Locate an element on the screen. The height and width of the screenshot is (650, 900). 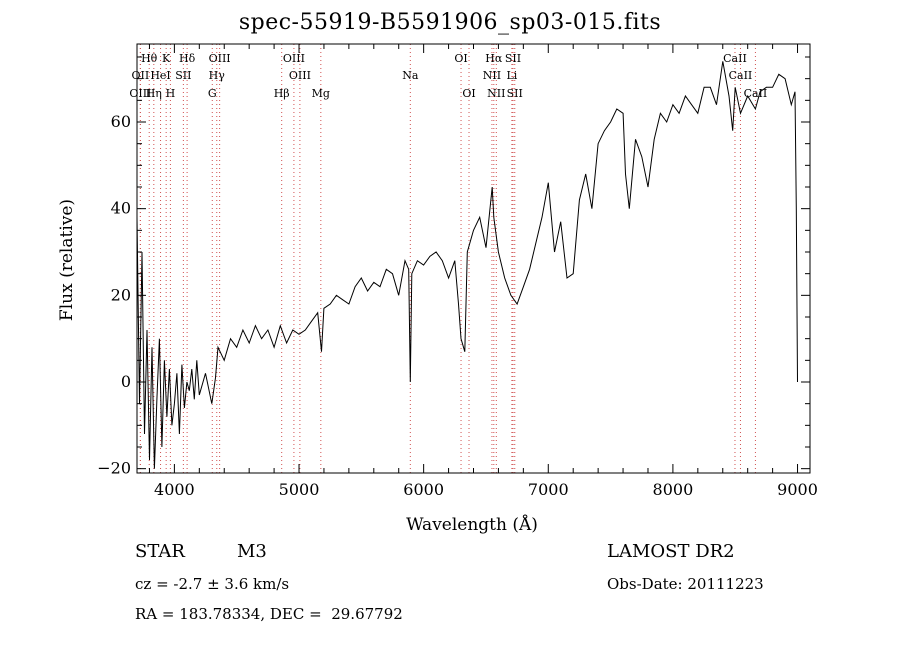
y-axis-label: Flux (relative) is located at coordinates (67, 260).